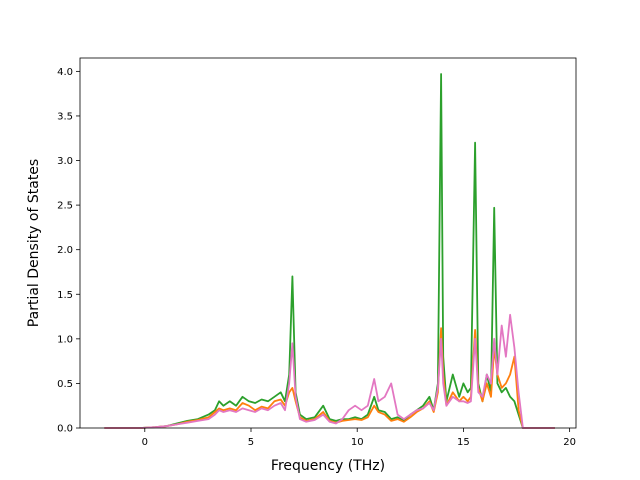 The height and width of the screenshot is (480, 640). I want to click on x-tick-label: 0, so click(145, 442).